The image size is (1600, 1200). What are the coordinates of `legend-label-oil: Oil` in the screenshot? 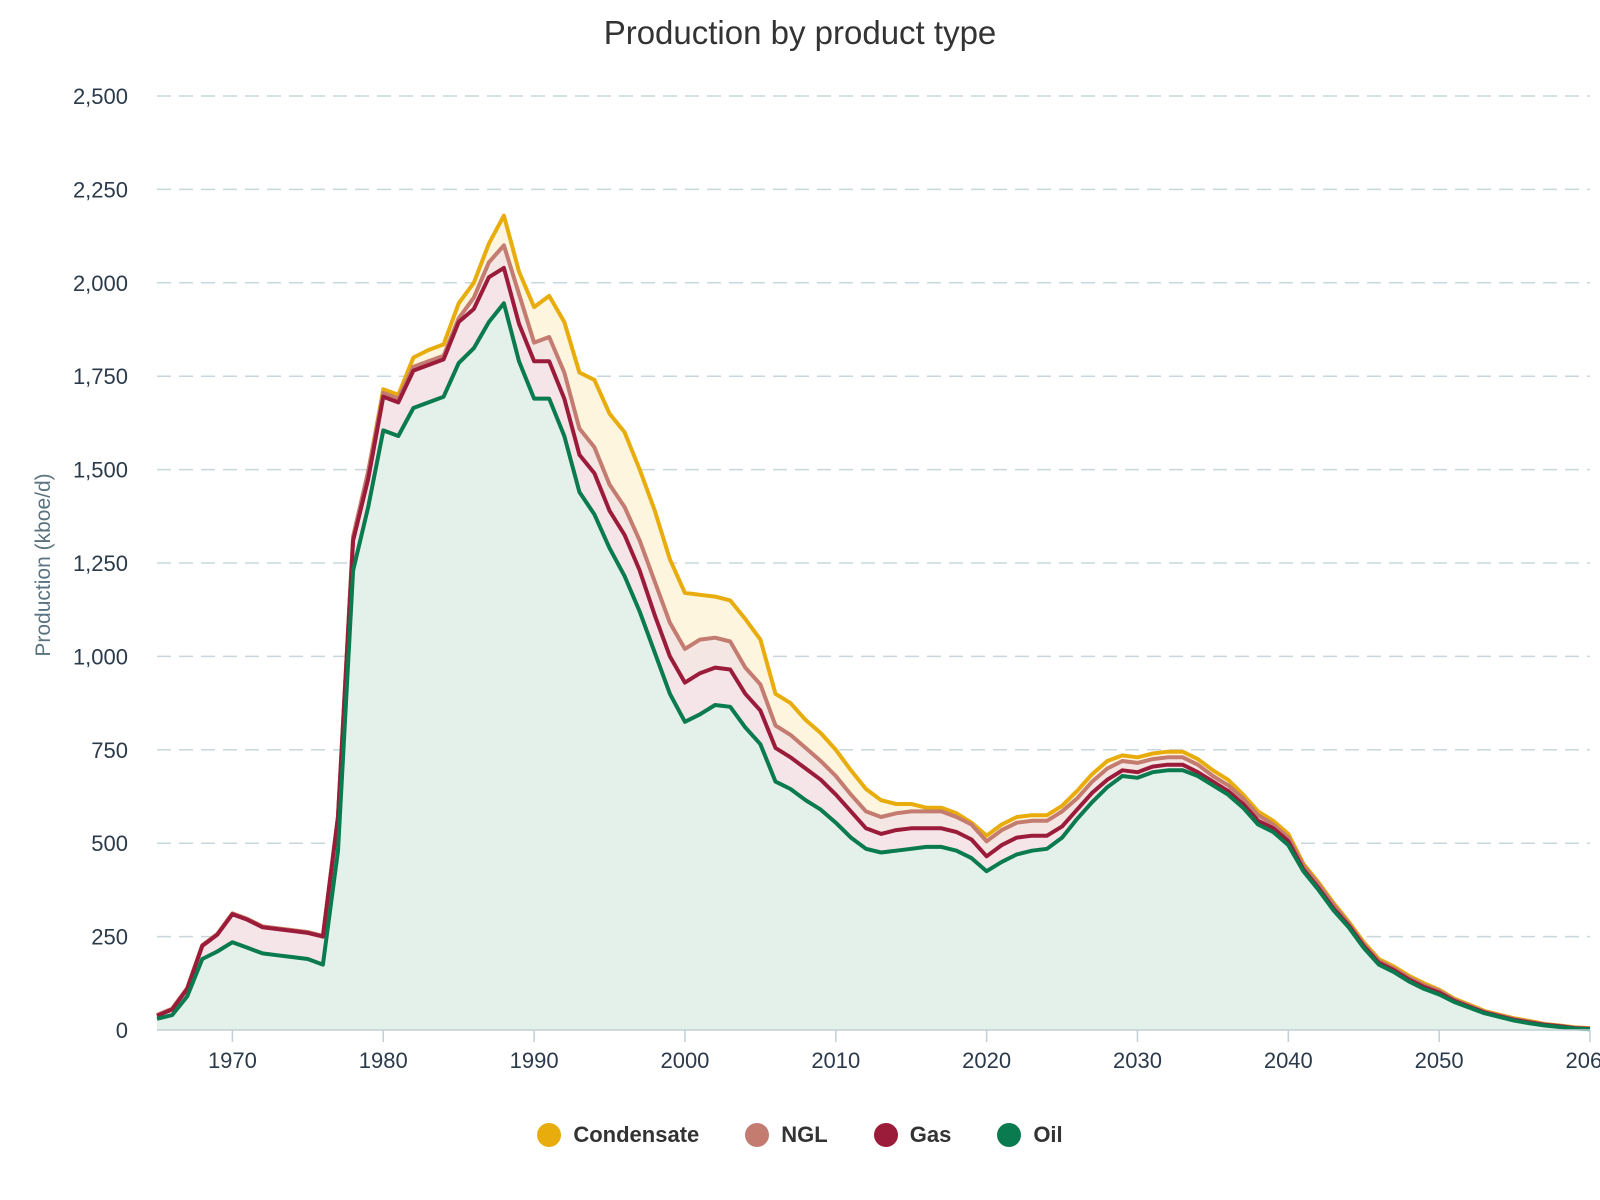 It's located at (1048, 1134).